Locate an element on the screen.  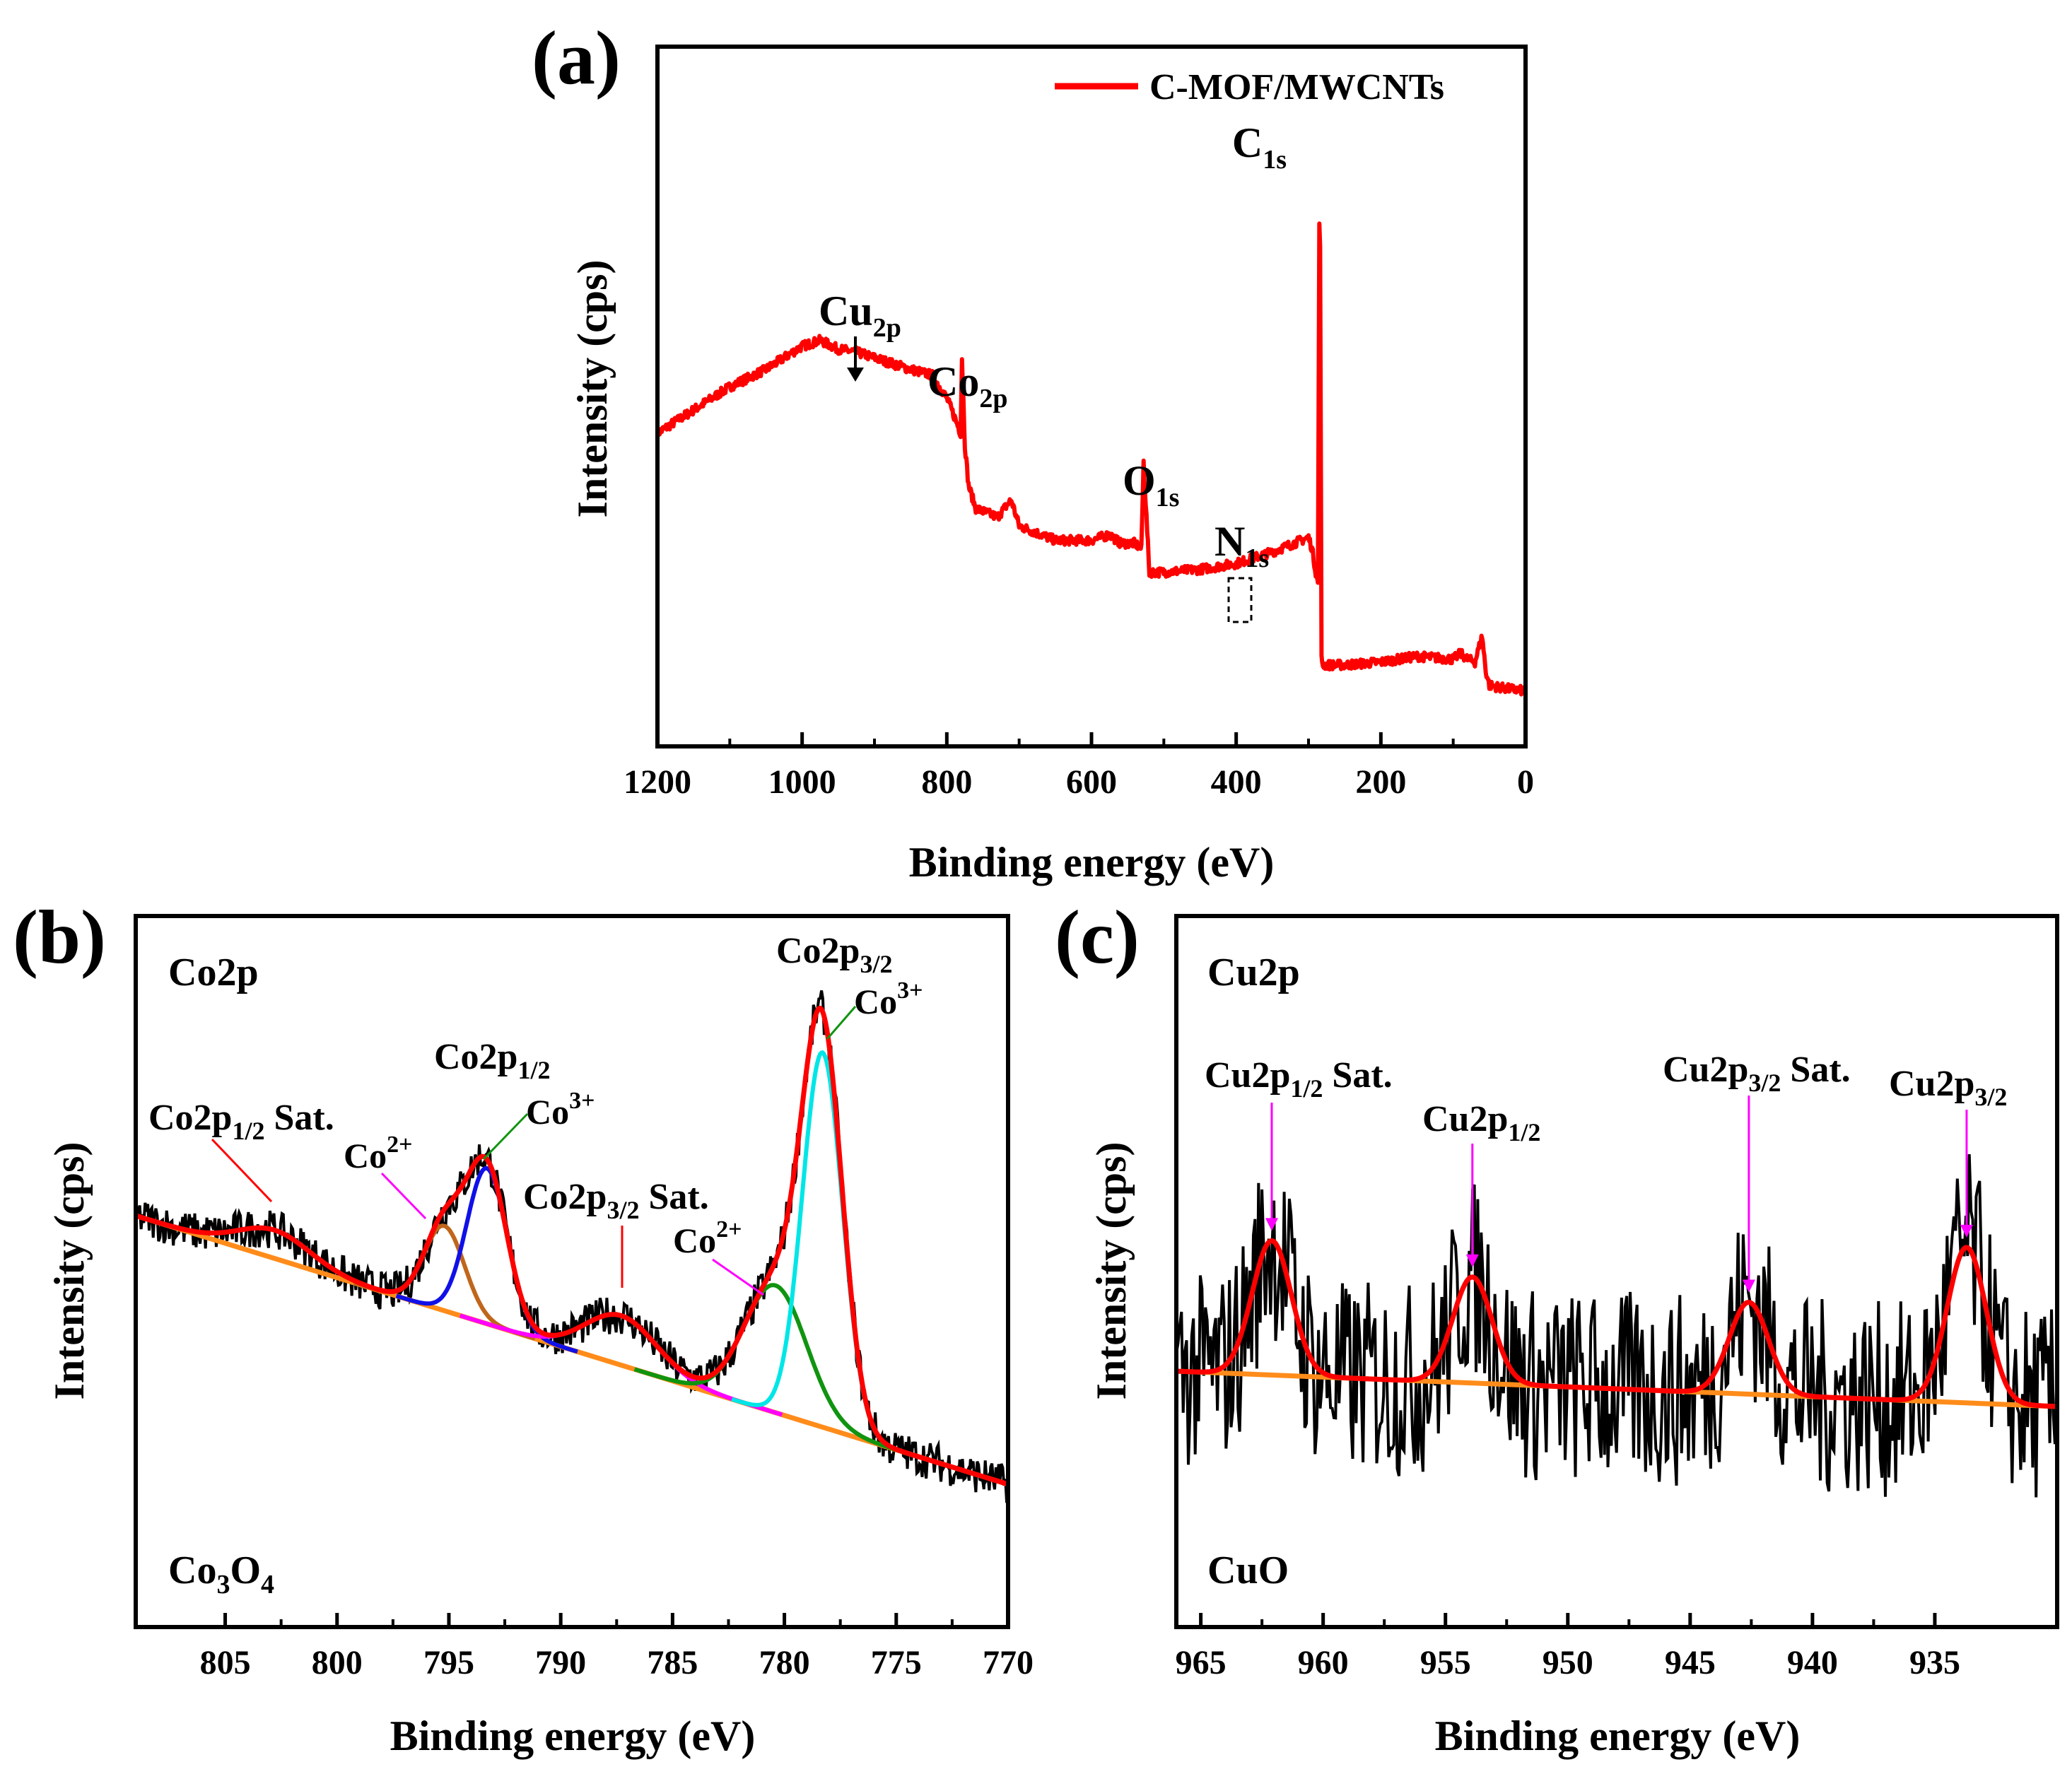
co2p12-label: Co2p1/2 is located at coordinates (492, 1060).